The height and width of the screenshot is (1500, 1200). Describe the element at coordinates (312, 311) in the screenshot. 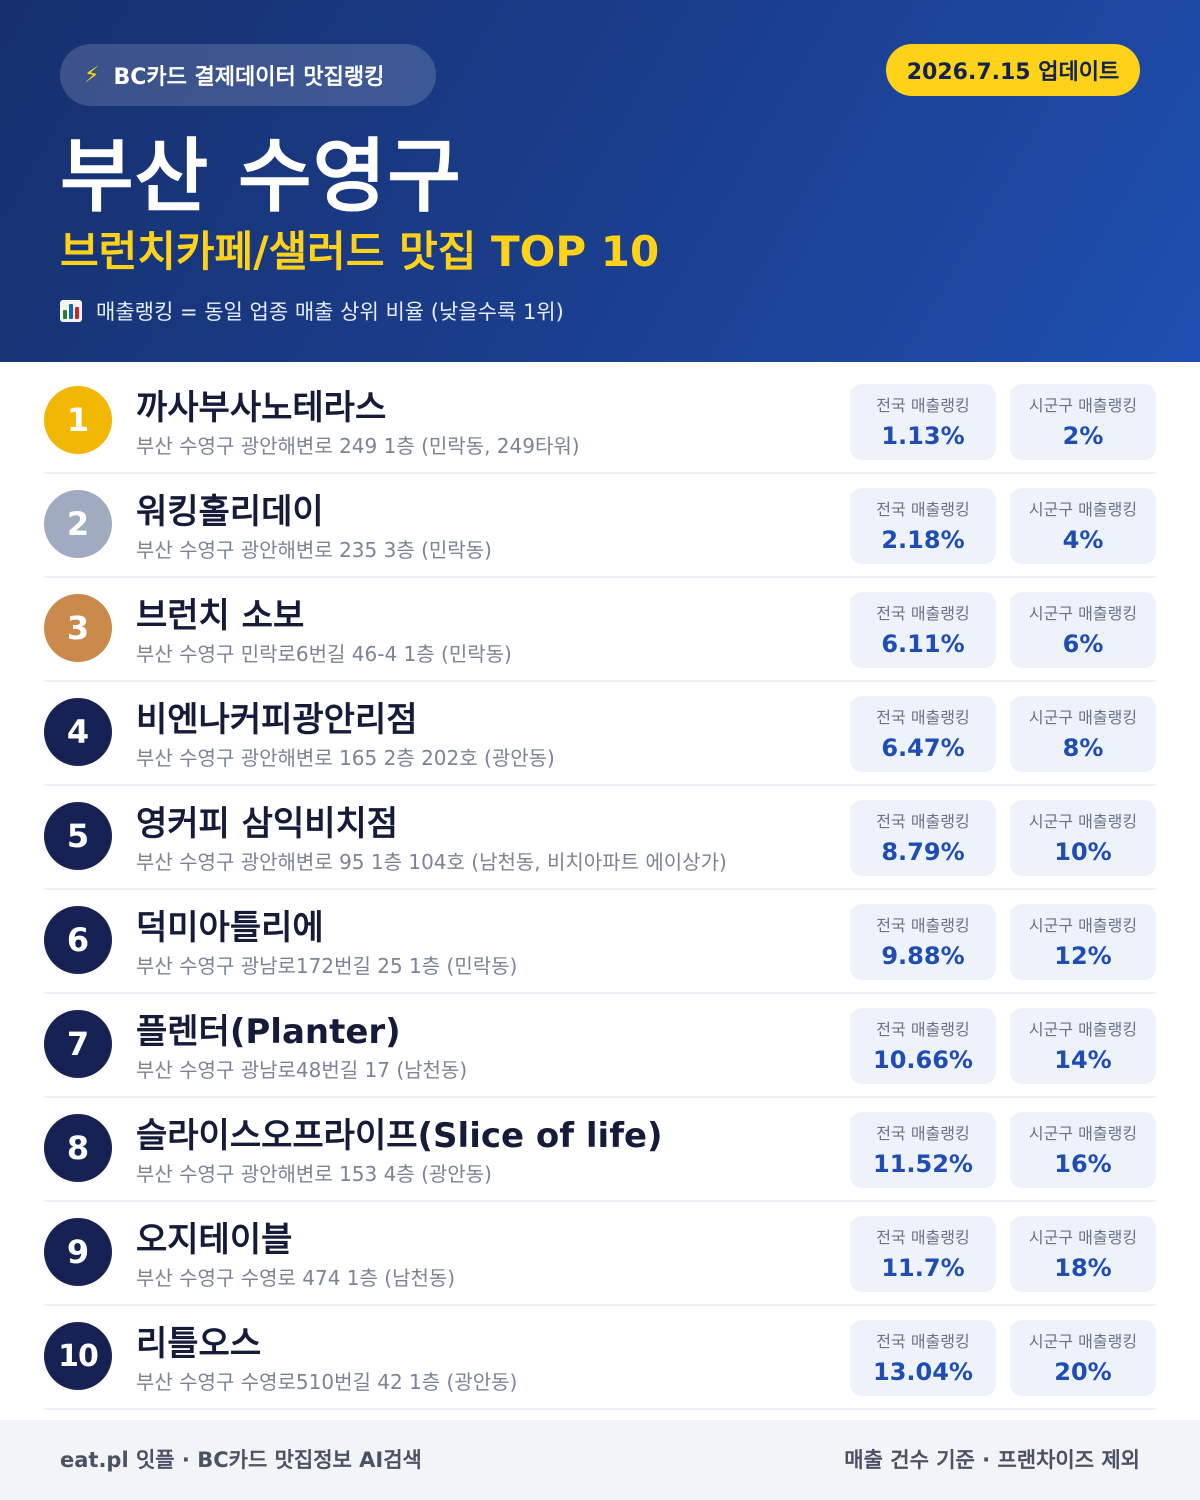

I see `ranking-note: 매출랭킹 = 동일 업종 매출 상위 비율 (낮을수록 1위)` at that location.